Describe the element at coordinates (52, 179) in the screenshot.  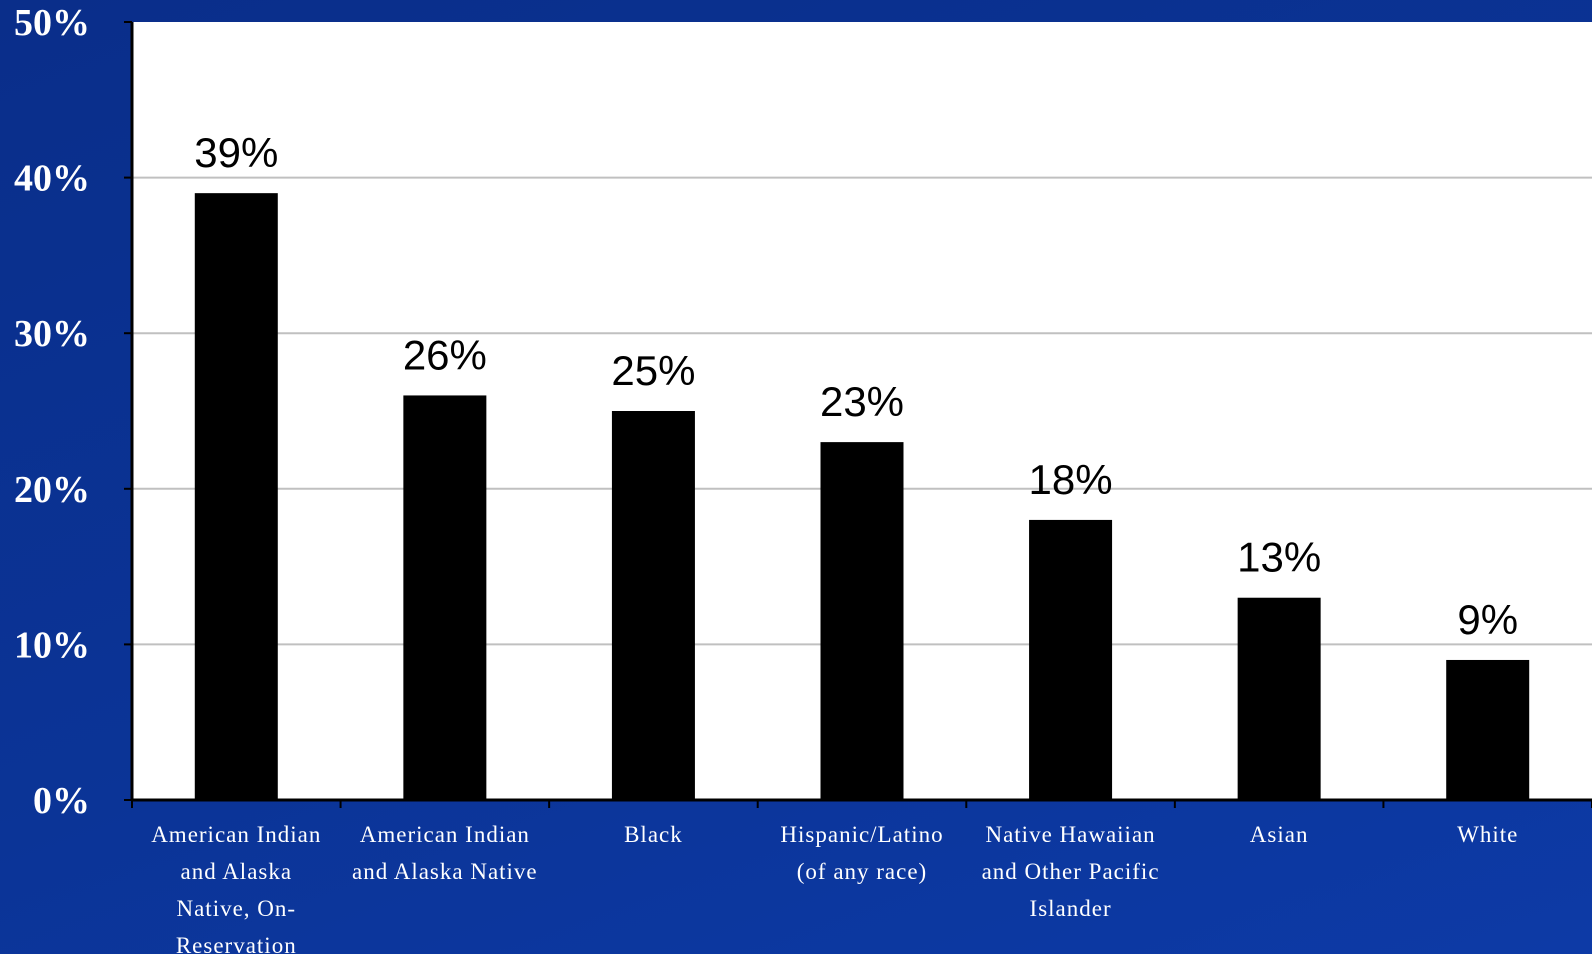
I see `y-tick-label: 40%` at that location.